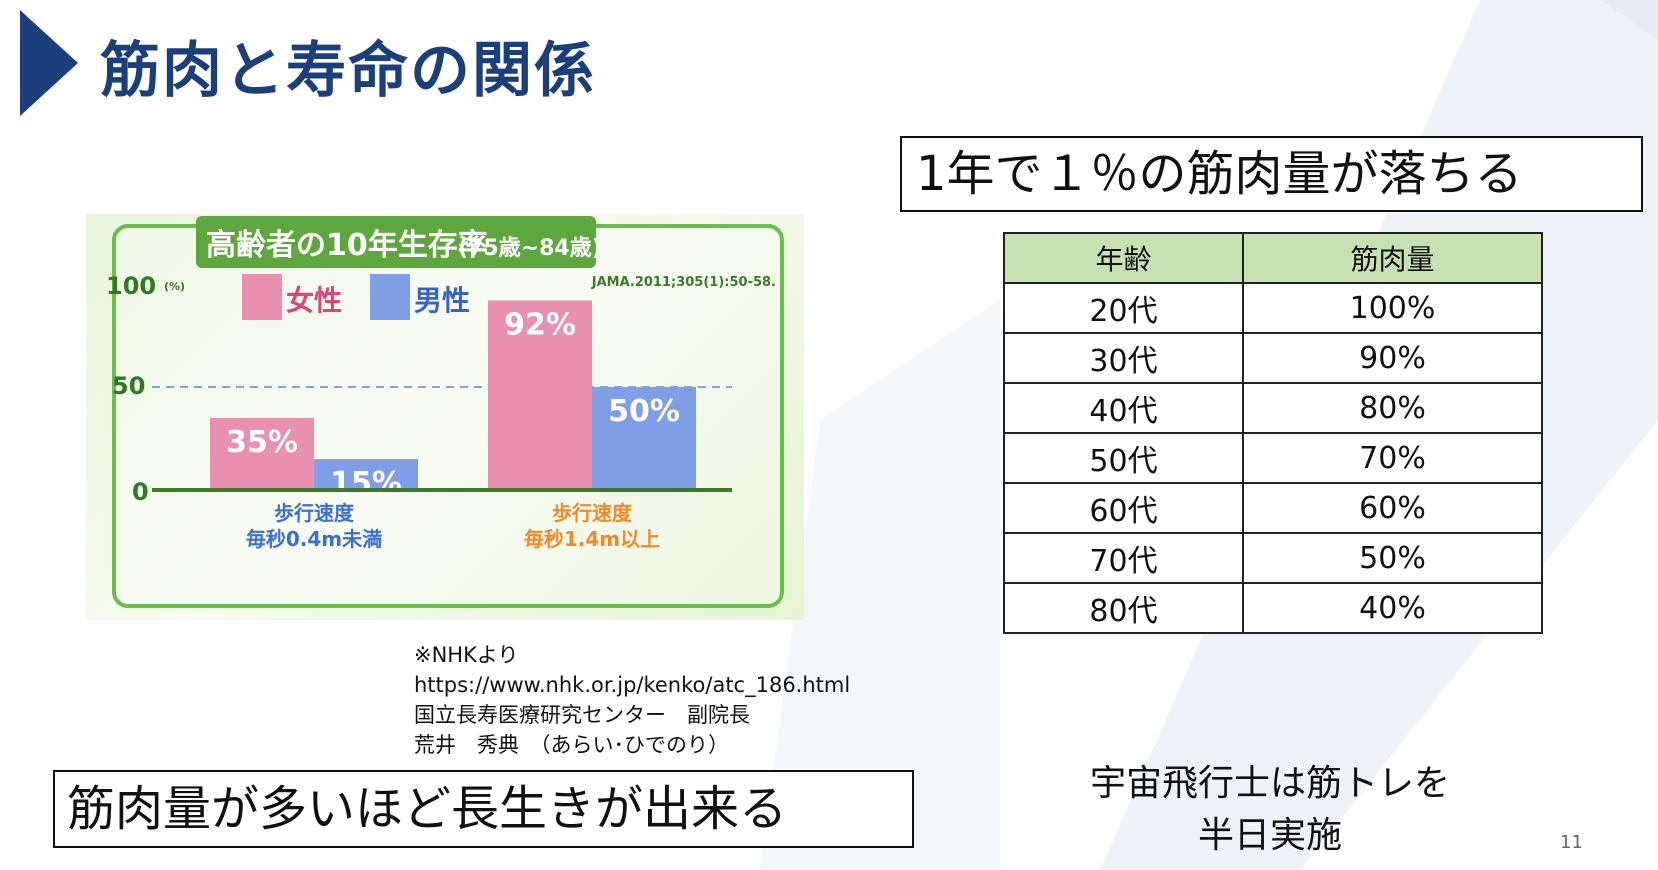 This screenshot has width=1658, height=870. Describe the element at coordinates (140, 492) in the screenshot. I see `ytick-0: 0` at that location.